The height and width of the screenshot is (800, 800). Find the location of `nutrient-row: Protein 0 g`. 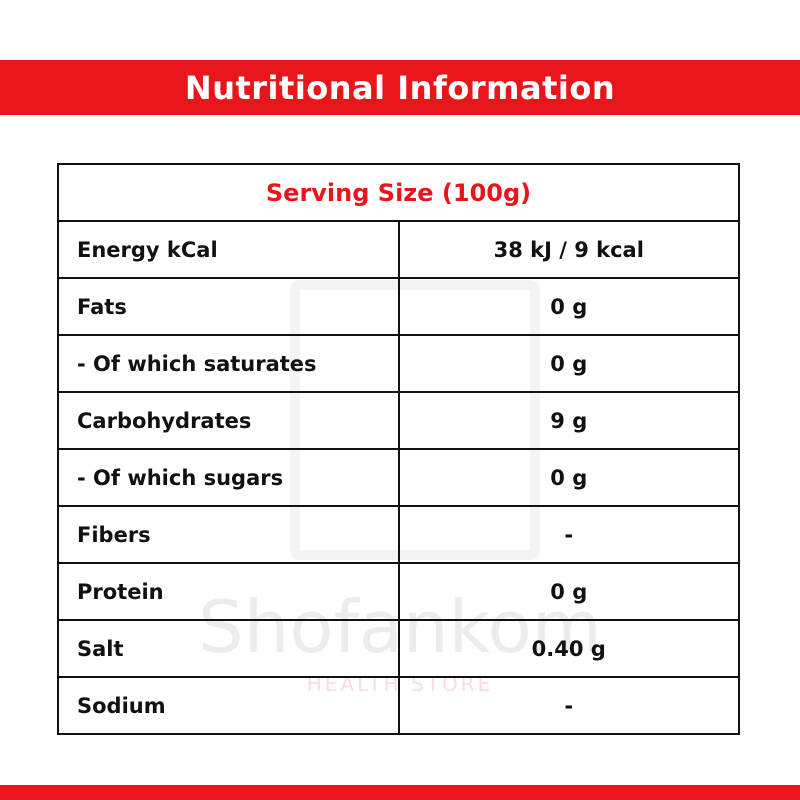

nutrient-row: Protein 0 g is located at coordinates (398, 591).